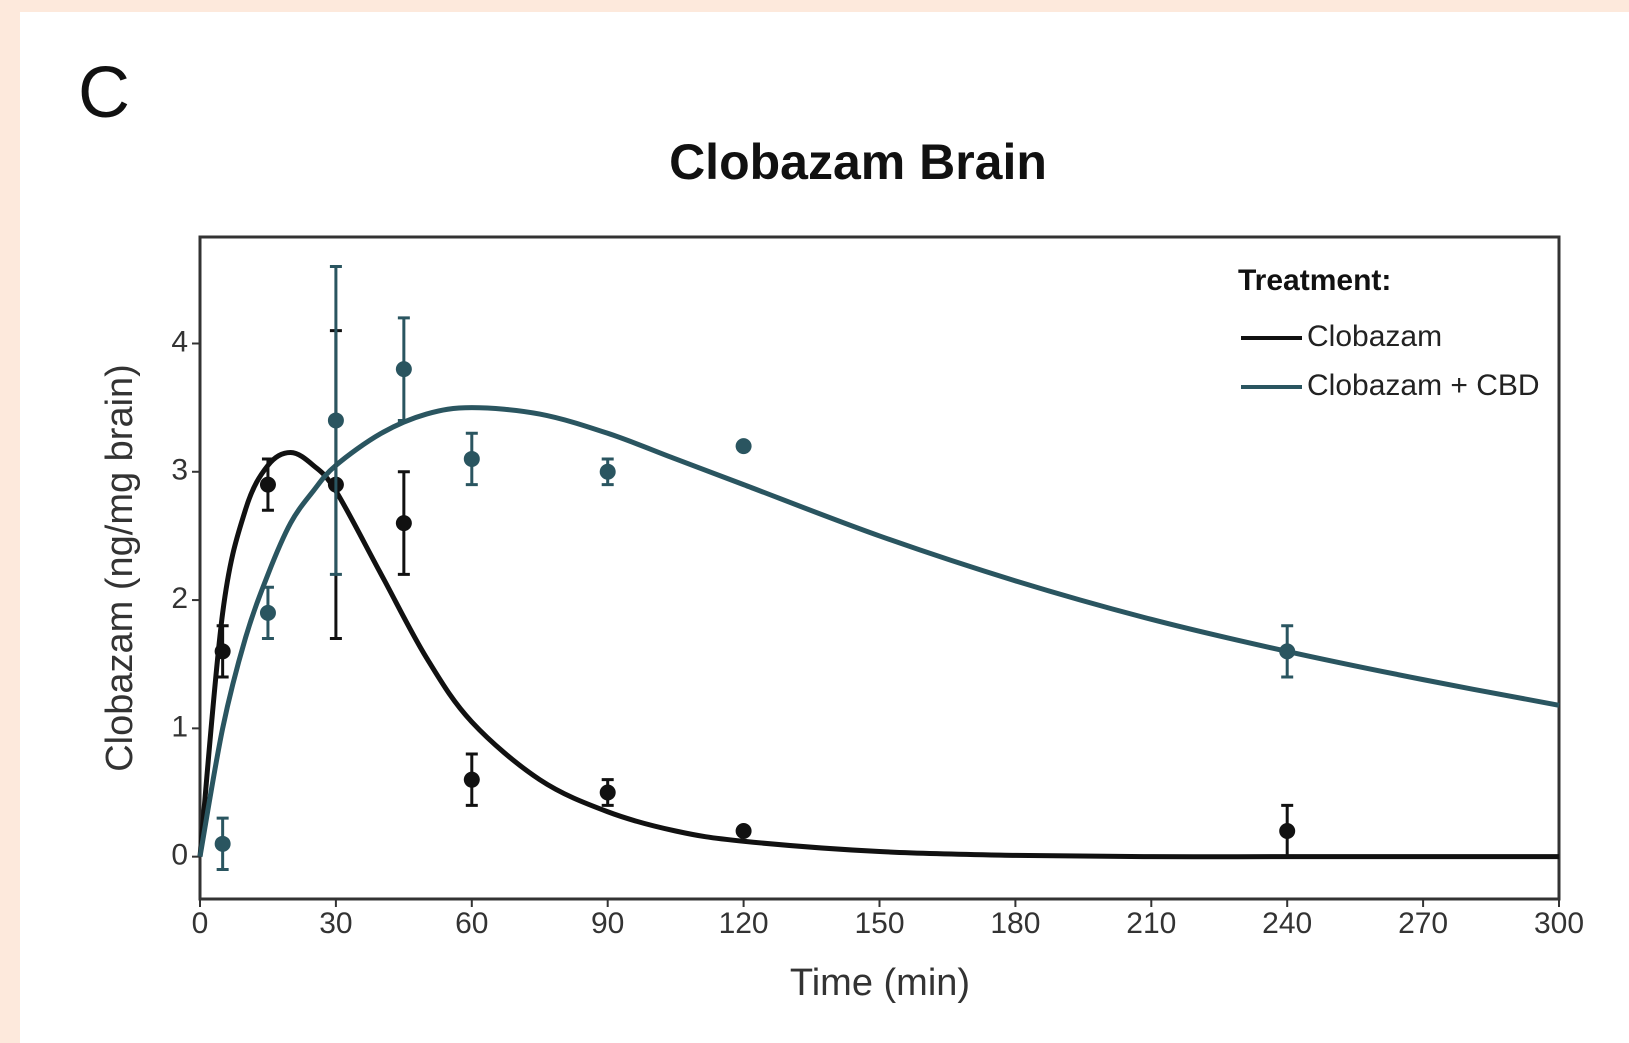  Describe the element at coordinates (104, 93) in the screenshot. I see `panel-label: C` at that location.